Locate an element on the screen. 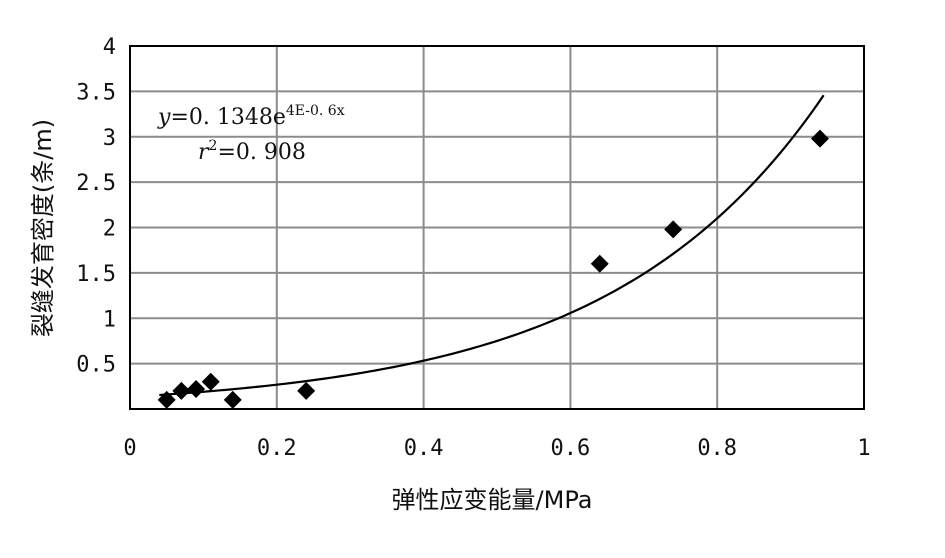 Image resolution: width=945 pixels, height=558 pixels. x-axis-ticks: 0 0.2 0.4 0.6 0.8 1 is located at coordinates (496, 448).